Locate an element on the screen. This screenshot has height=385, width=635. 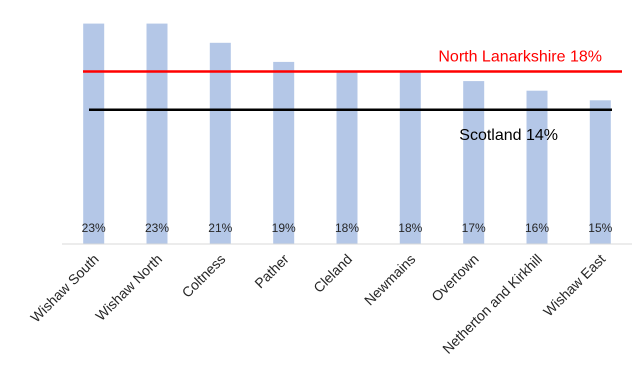
x-tick-label: Coltness is located at coordinates (204, 276).